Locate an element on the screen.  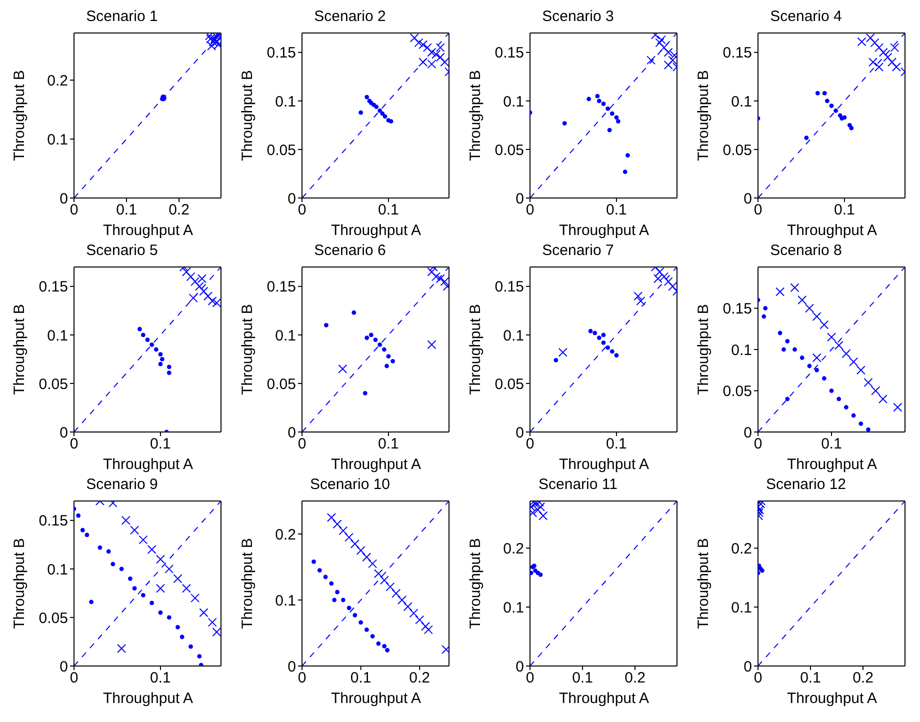
chart-title: Scenario 12 is located at coordinates (806, 485).